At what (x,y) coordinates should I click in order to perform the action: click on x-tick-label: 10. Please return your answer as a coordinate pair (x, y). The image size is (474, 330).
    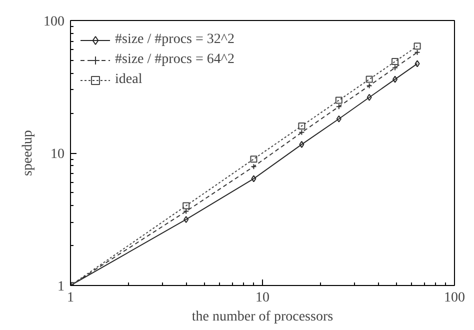
    Looking at the image, I should click on (263, 298).